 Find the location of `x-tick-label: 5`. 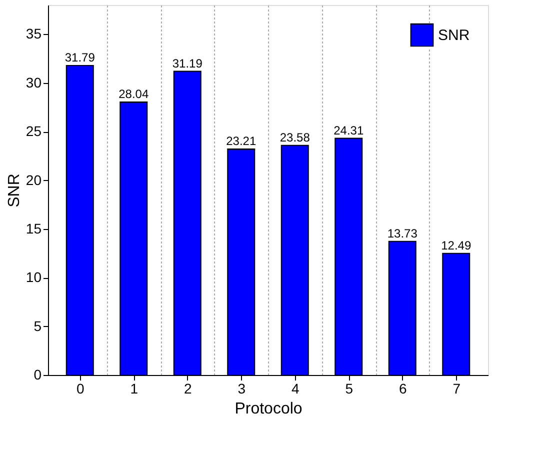

x-tick-label: 5 is located at coordinates (349, 388).